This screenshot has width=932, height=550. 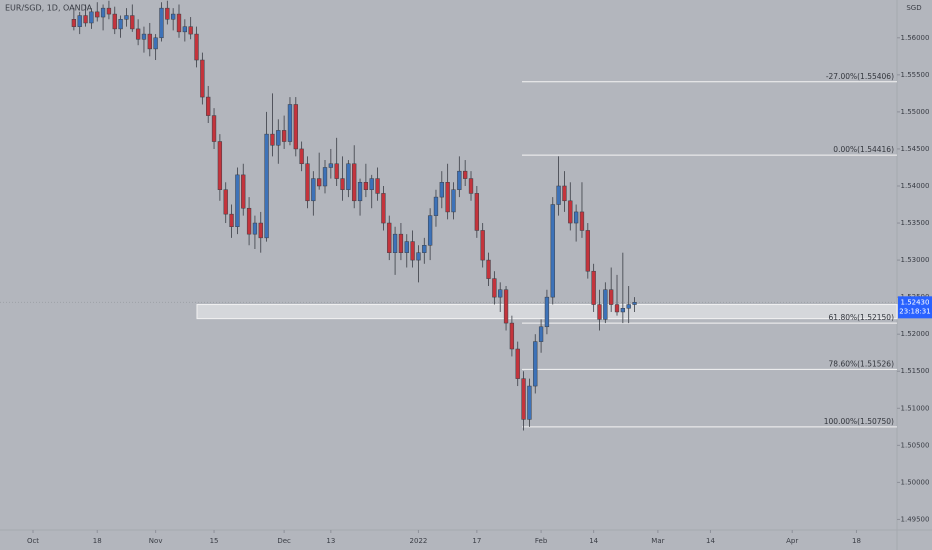 I want to click on last-price-label: 1.52430, so click(x=915, y=302).